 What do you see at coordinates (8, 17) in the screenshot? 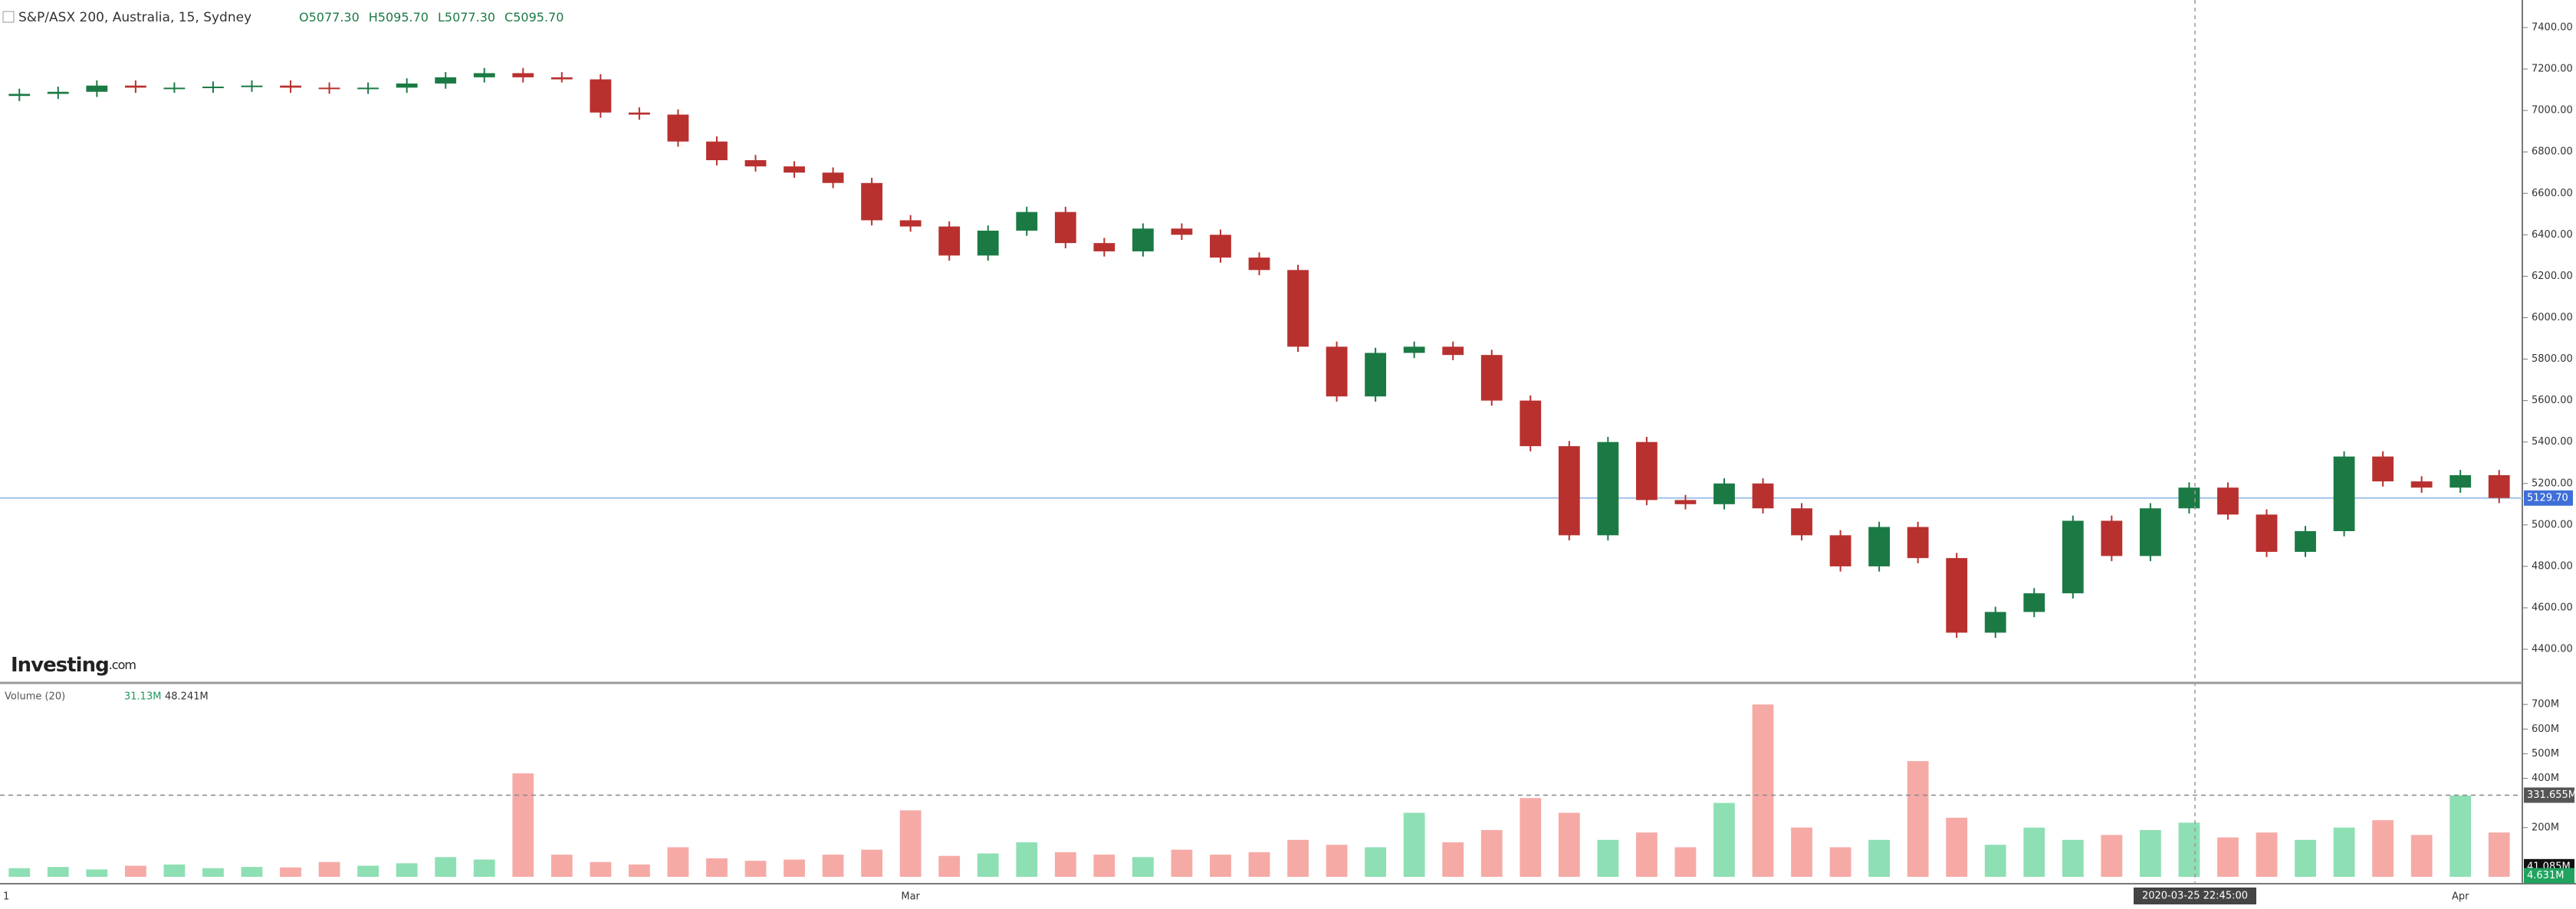
I see `collapse-icon` at bounding box center [8, 17].